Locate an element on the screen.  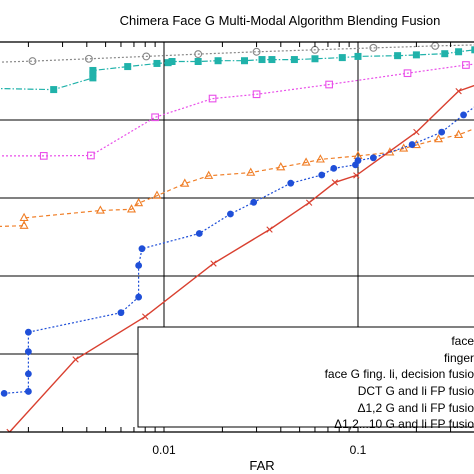
legend-entry-6: Δ1,2...10 G and li FP fusio is located at coordinates (404, 424).